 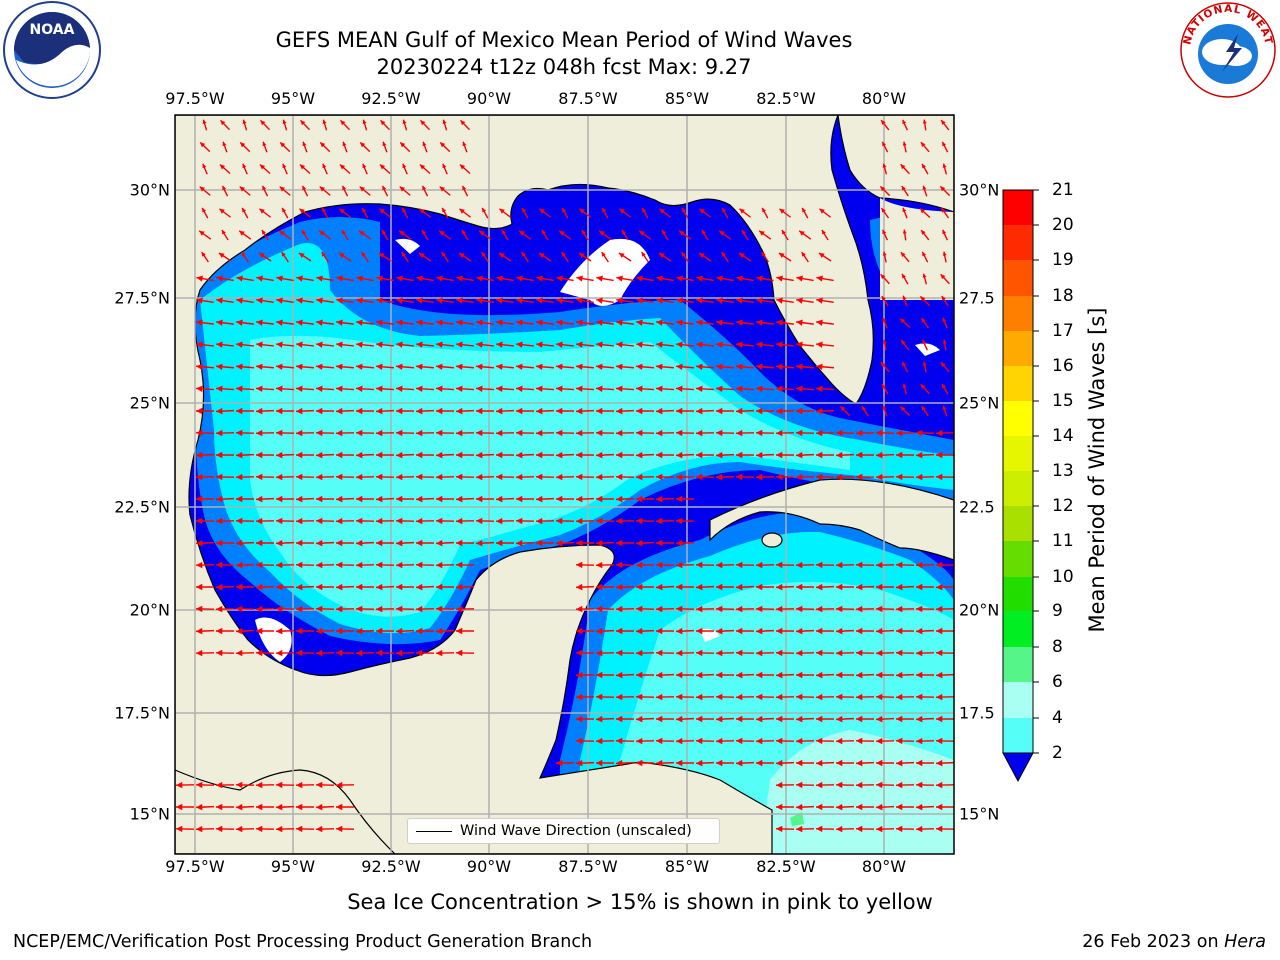 What do you see at coordinates (1174, 942) in the screenshot?
I see `date-text: 26 Feb 2023 on Hera` at bounding box center [1174, 942].